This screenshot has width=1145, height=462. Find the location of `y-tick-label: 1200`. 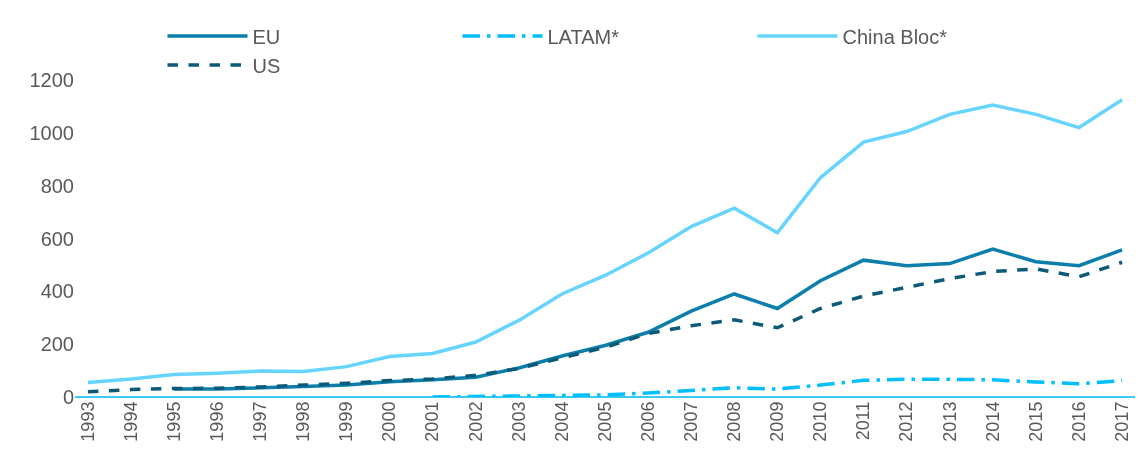

y-tick-label: 1200 is located at coordinates (51, 80).